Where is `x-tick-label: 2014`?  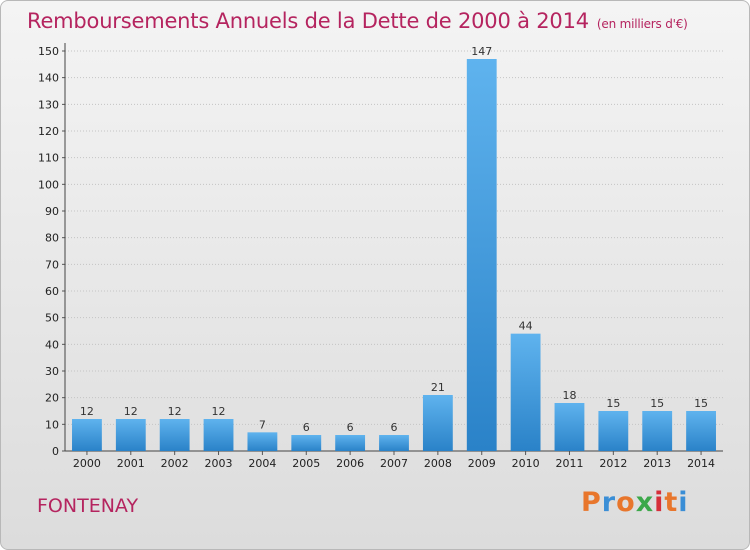 x-tick-label: 2014 is located at coordinates (701, 463).